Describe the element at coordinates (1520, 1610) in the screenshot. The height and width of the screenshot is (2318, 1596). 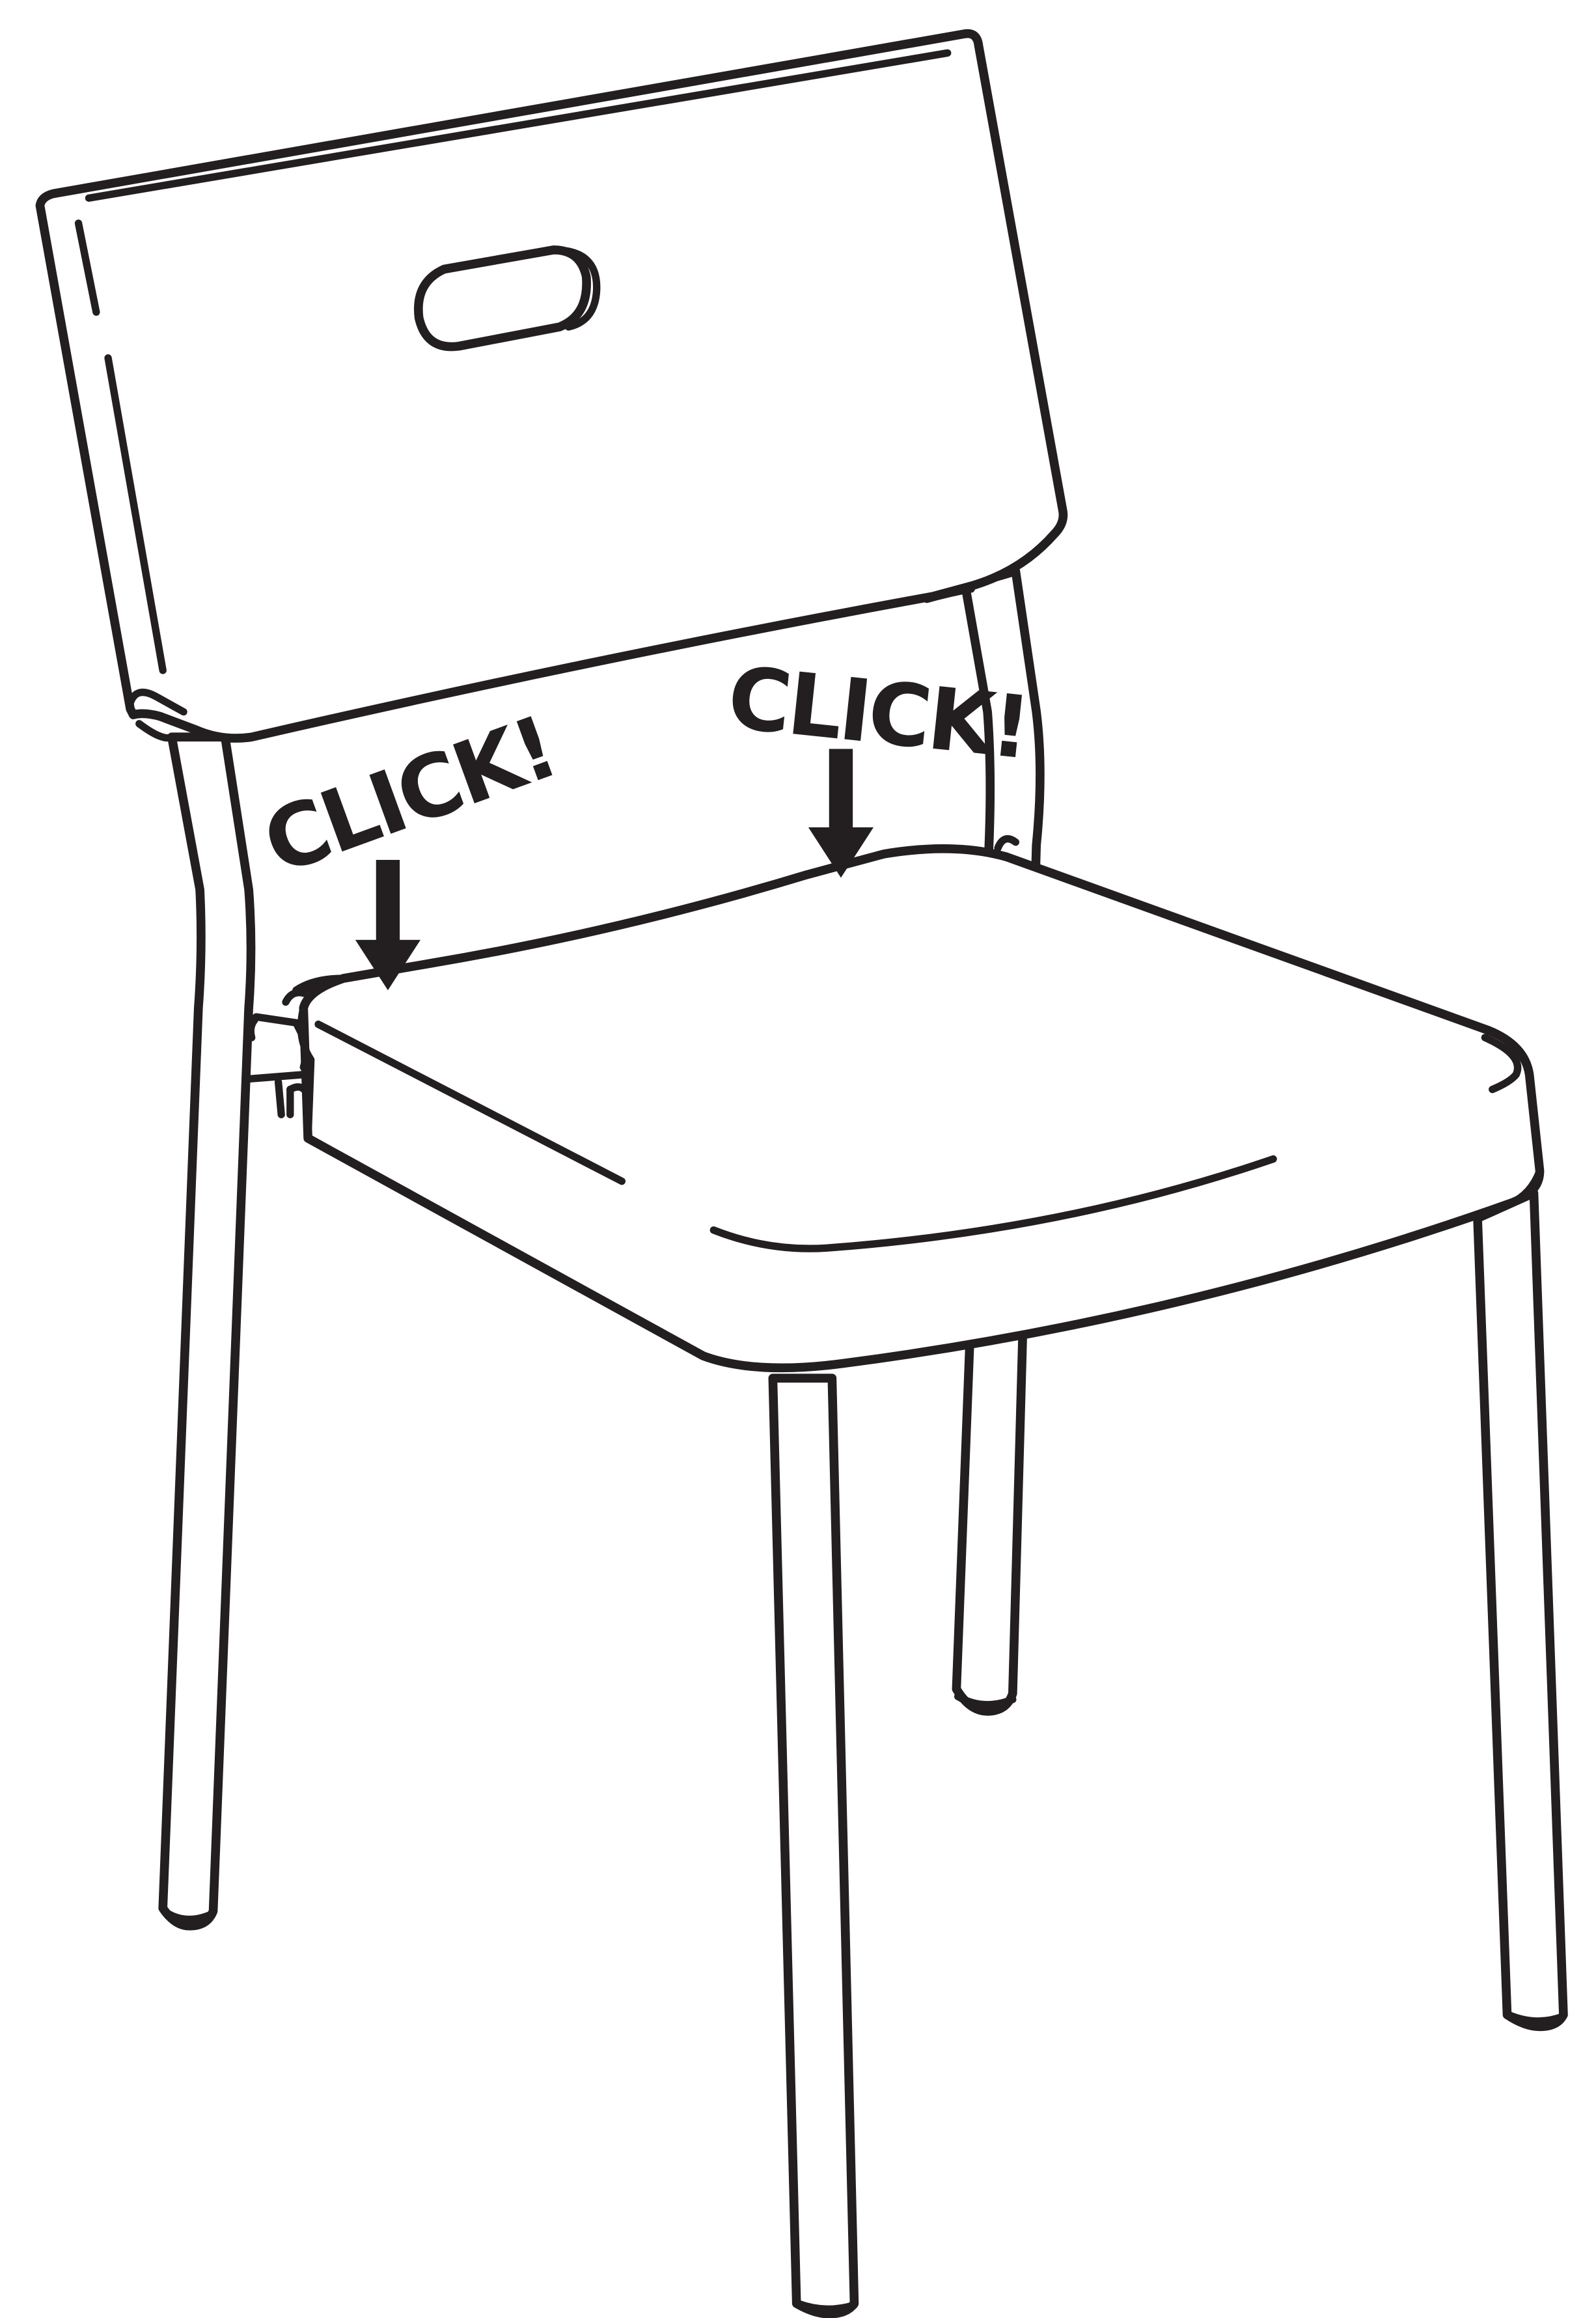
I see `front-right-leg` at that location.